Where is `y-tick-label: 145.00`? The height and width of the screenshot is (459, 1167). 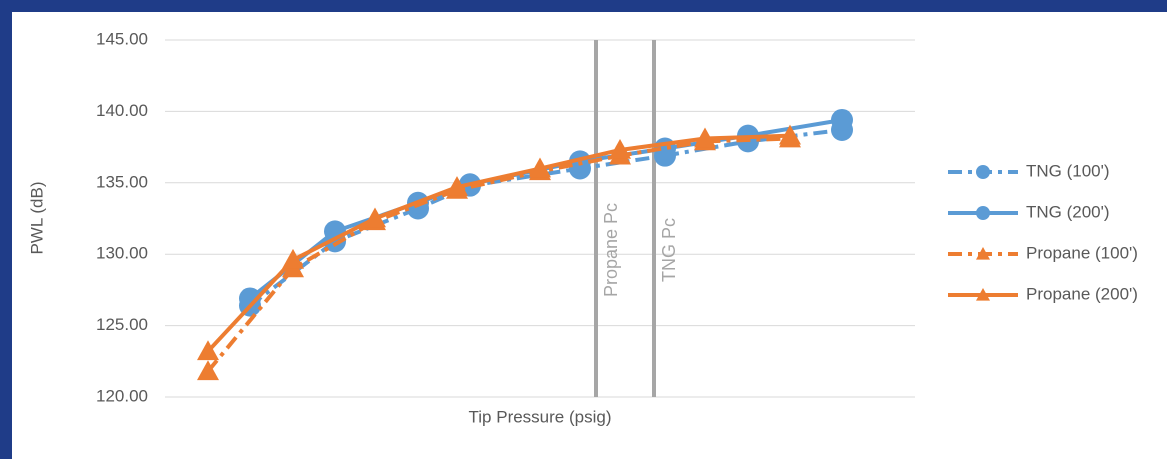 y-tick-label: 145.00 is located at coordinates (122, 38).